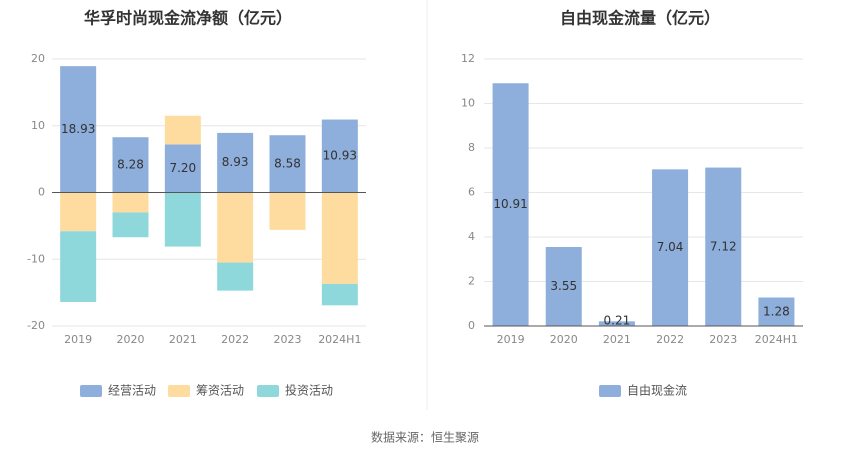  Describe the element at coordinates (640, 18) in the screenshot. I see `right-chart-title: 自由现金流量（亿元）` at that location.